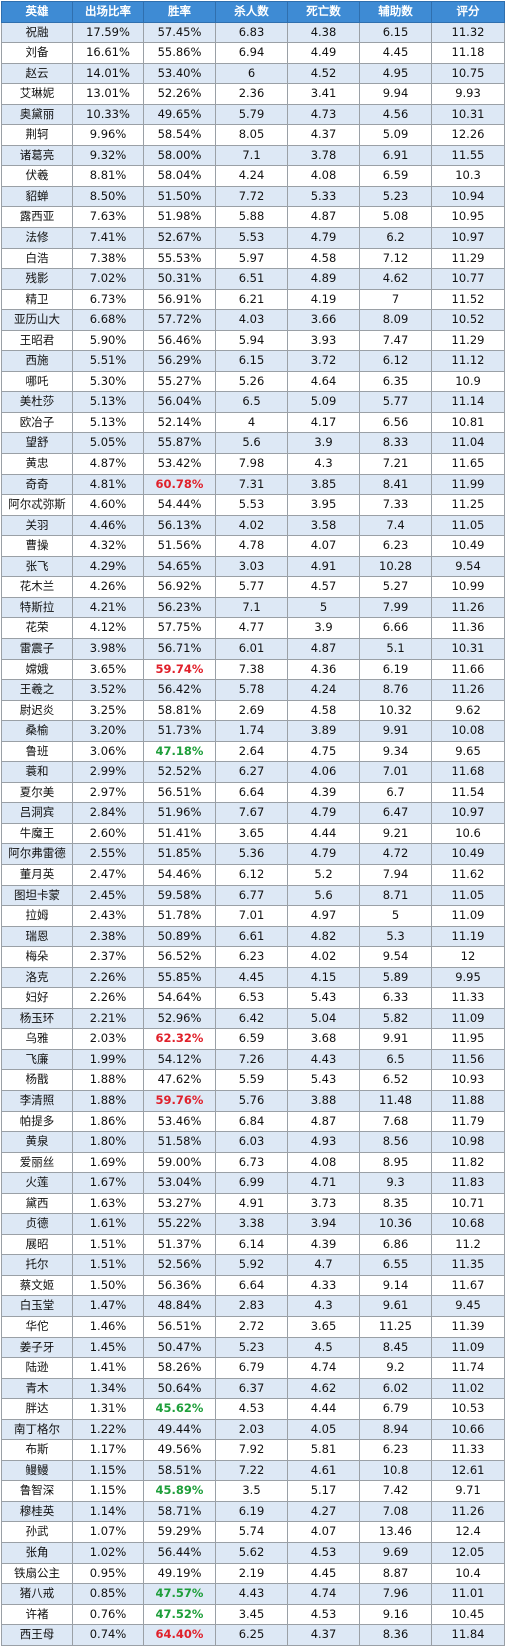 The image size is (505, 1646). Describe the element at coordinates (179, 833) in the screenshot. I see `win-rate-cell: 51.41%` at that location.